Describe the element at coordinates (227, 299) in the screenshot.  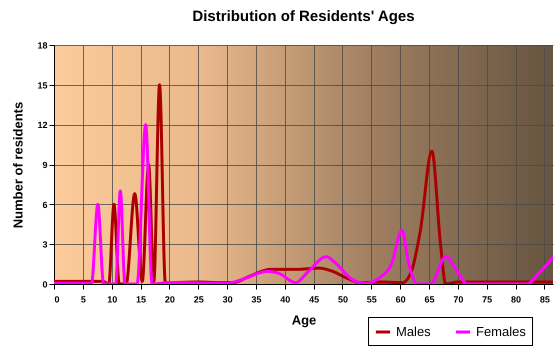
I see `x-tick-label: 30` at that location.